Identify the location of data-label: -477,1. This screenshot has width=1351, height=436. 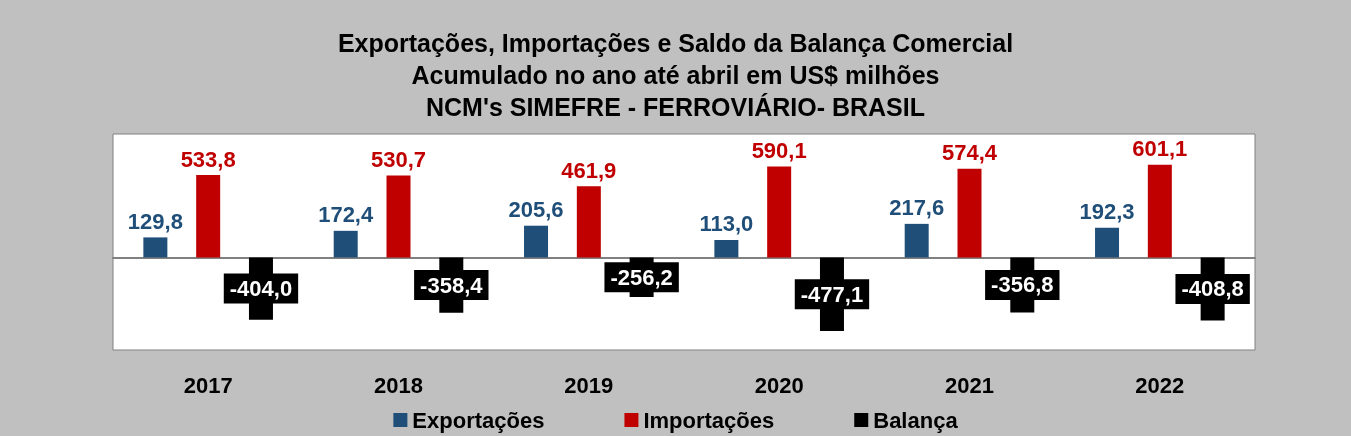
(832, 294).